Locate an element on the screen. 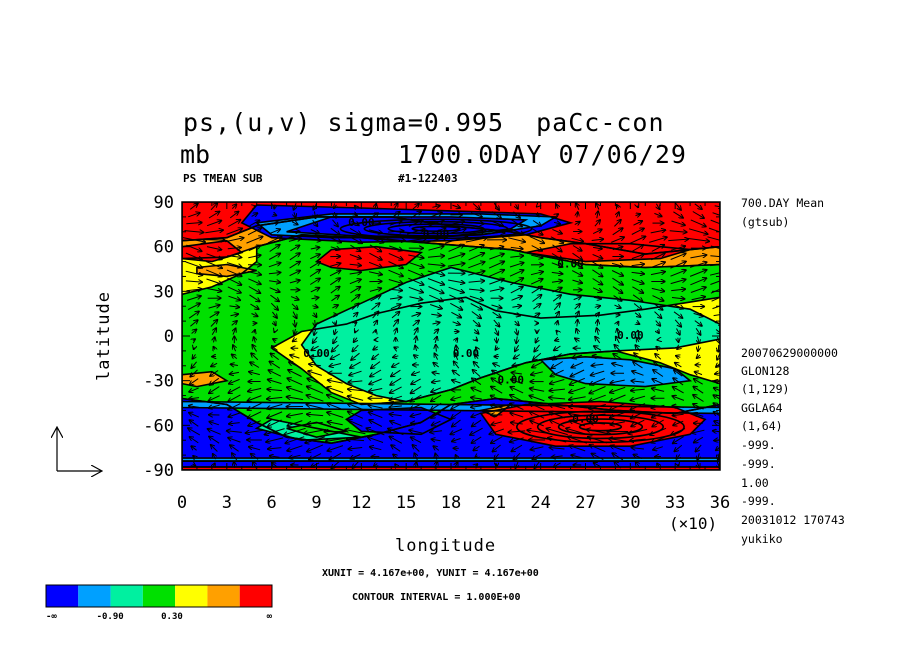 This screenshot has width=904, height=654. x-tick-label: 36 is located at coordinates (720, 503).